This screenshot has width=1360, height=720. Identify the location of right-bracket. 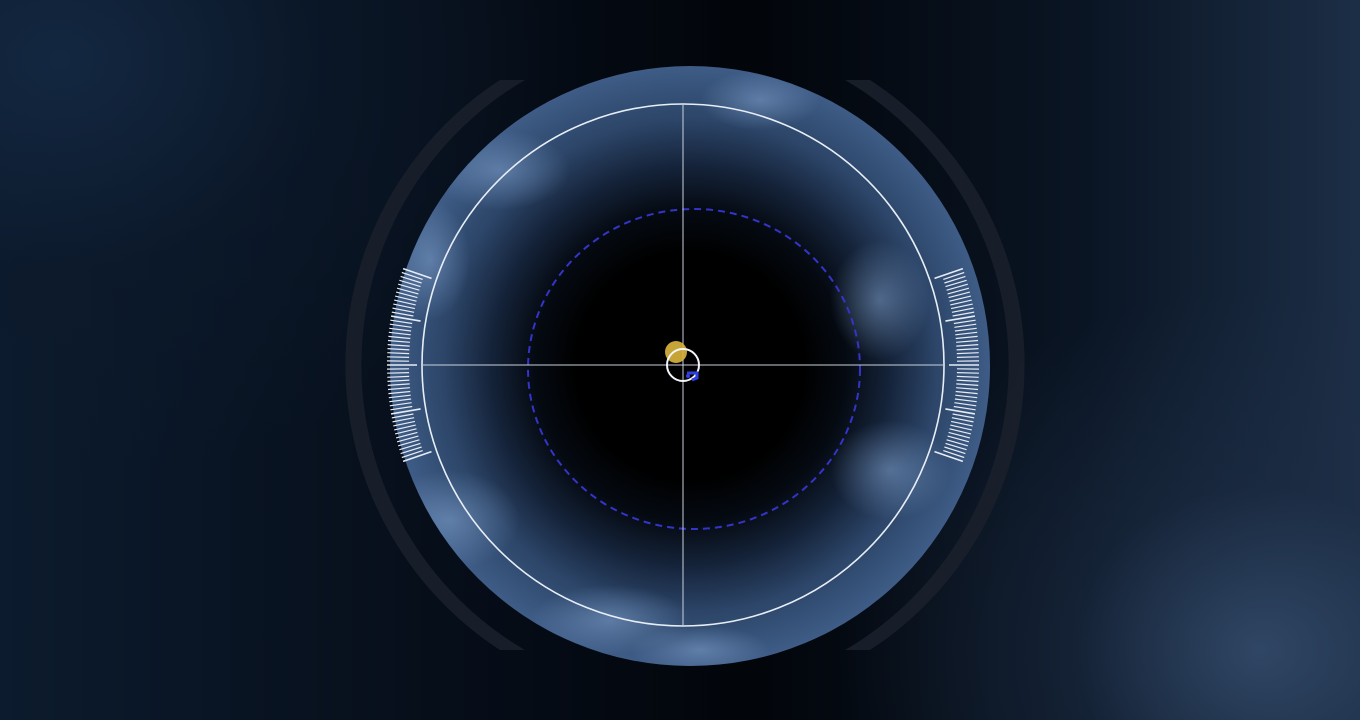
(935, 365).